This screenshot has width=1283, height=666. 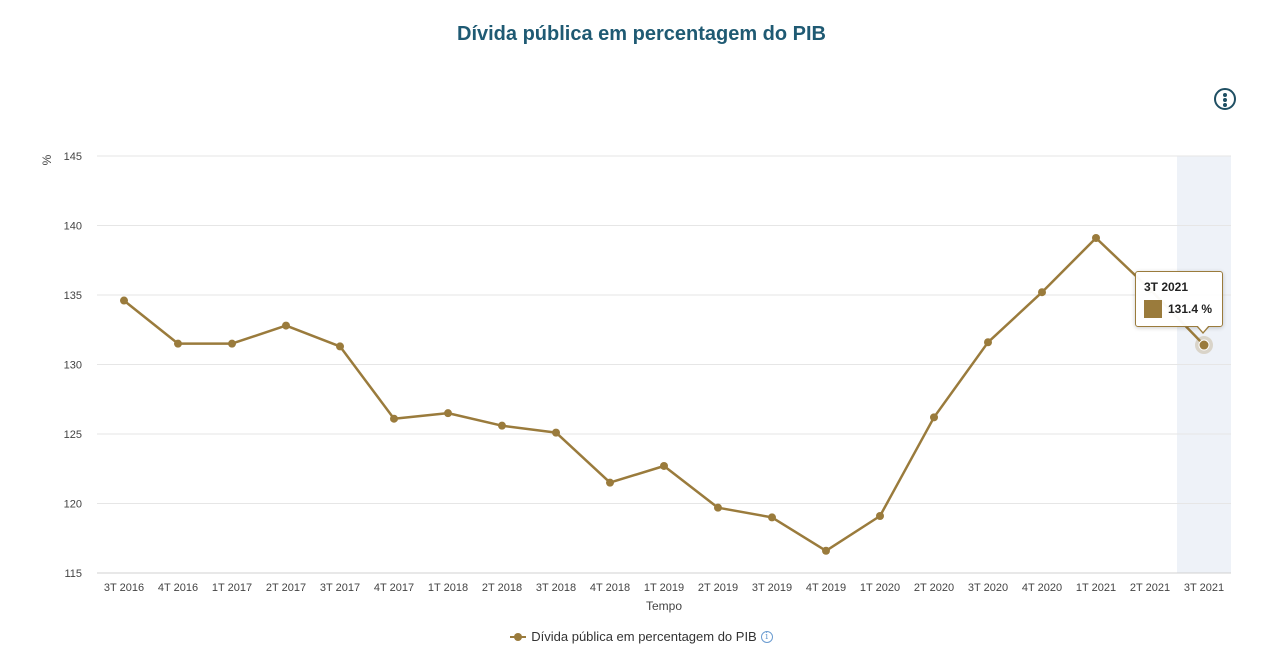 I want to click on x-tick-label: 4T 2020, so click(x=1042, y=588).